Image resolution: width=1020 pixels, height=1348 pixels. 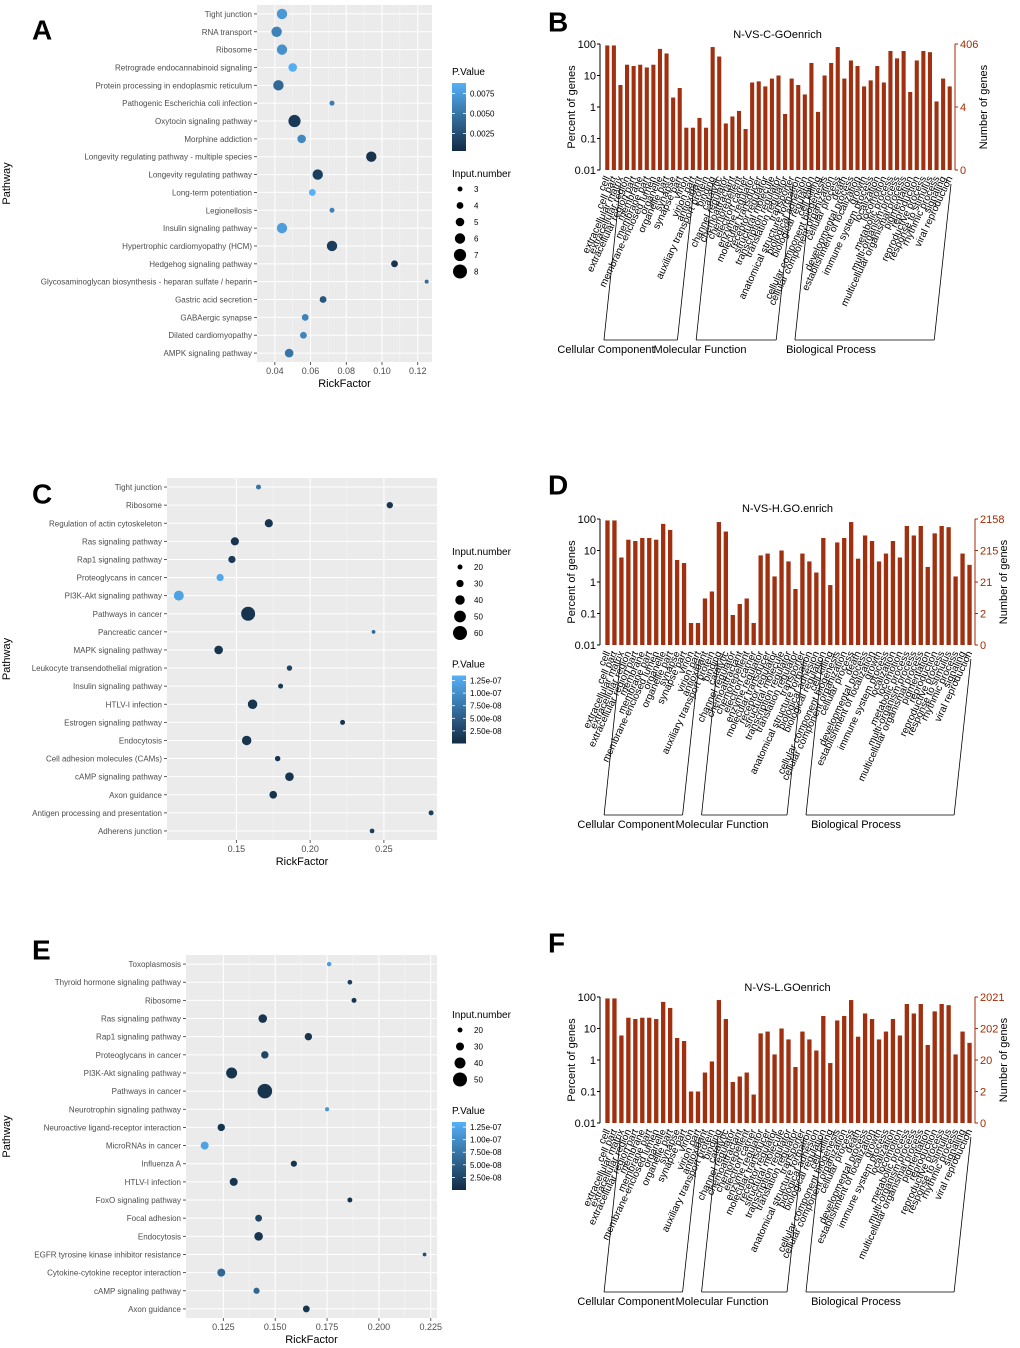 What do you see at coordinates (1004, 581) in the screenshot?
I see `right-axis-title: Number of genes` at bounding box center [1004, 581].